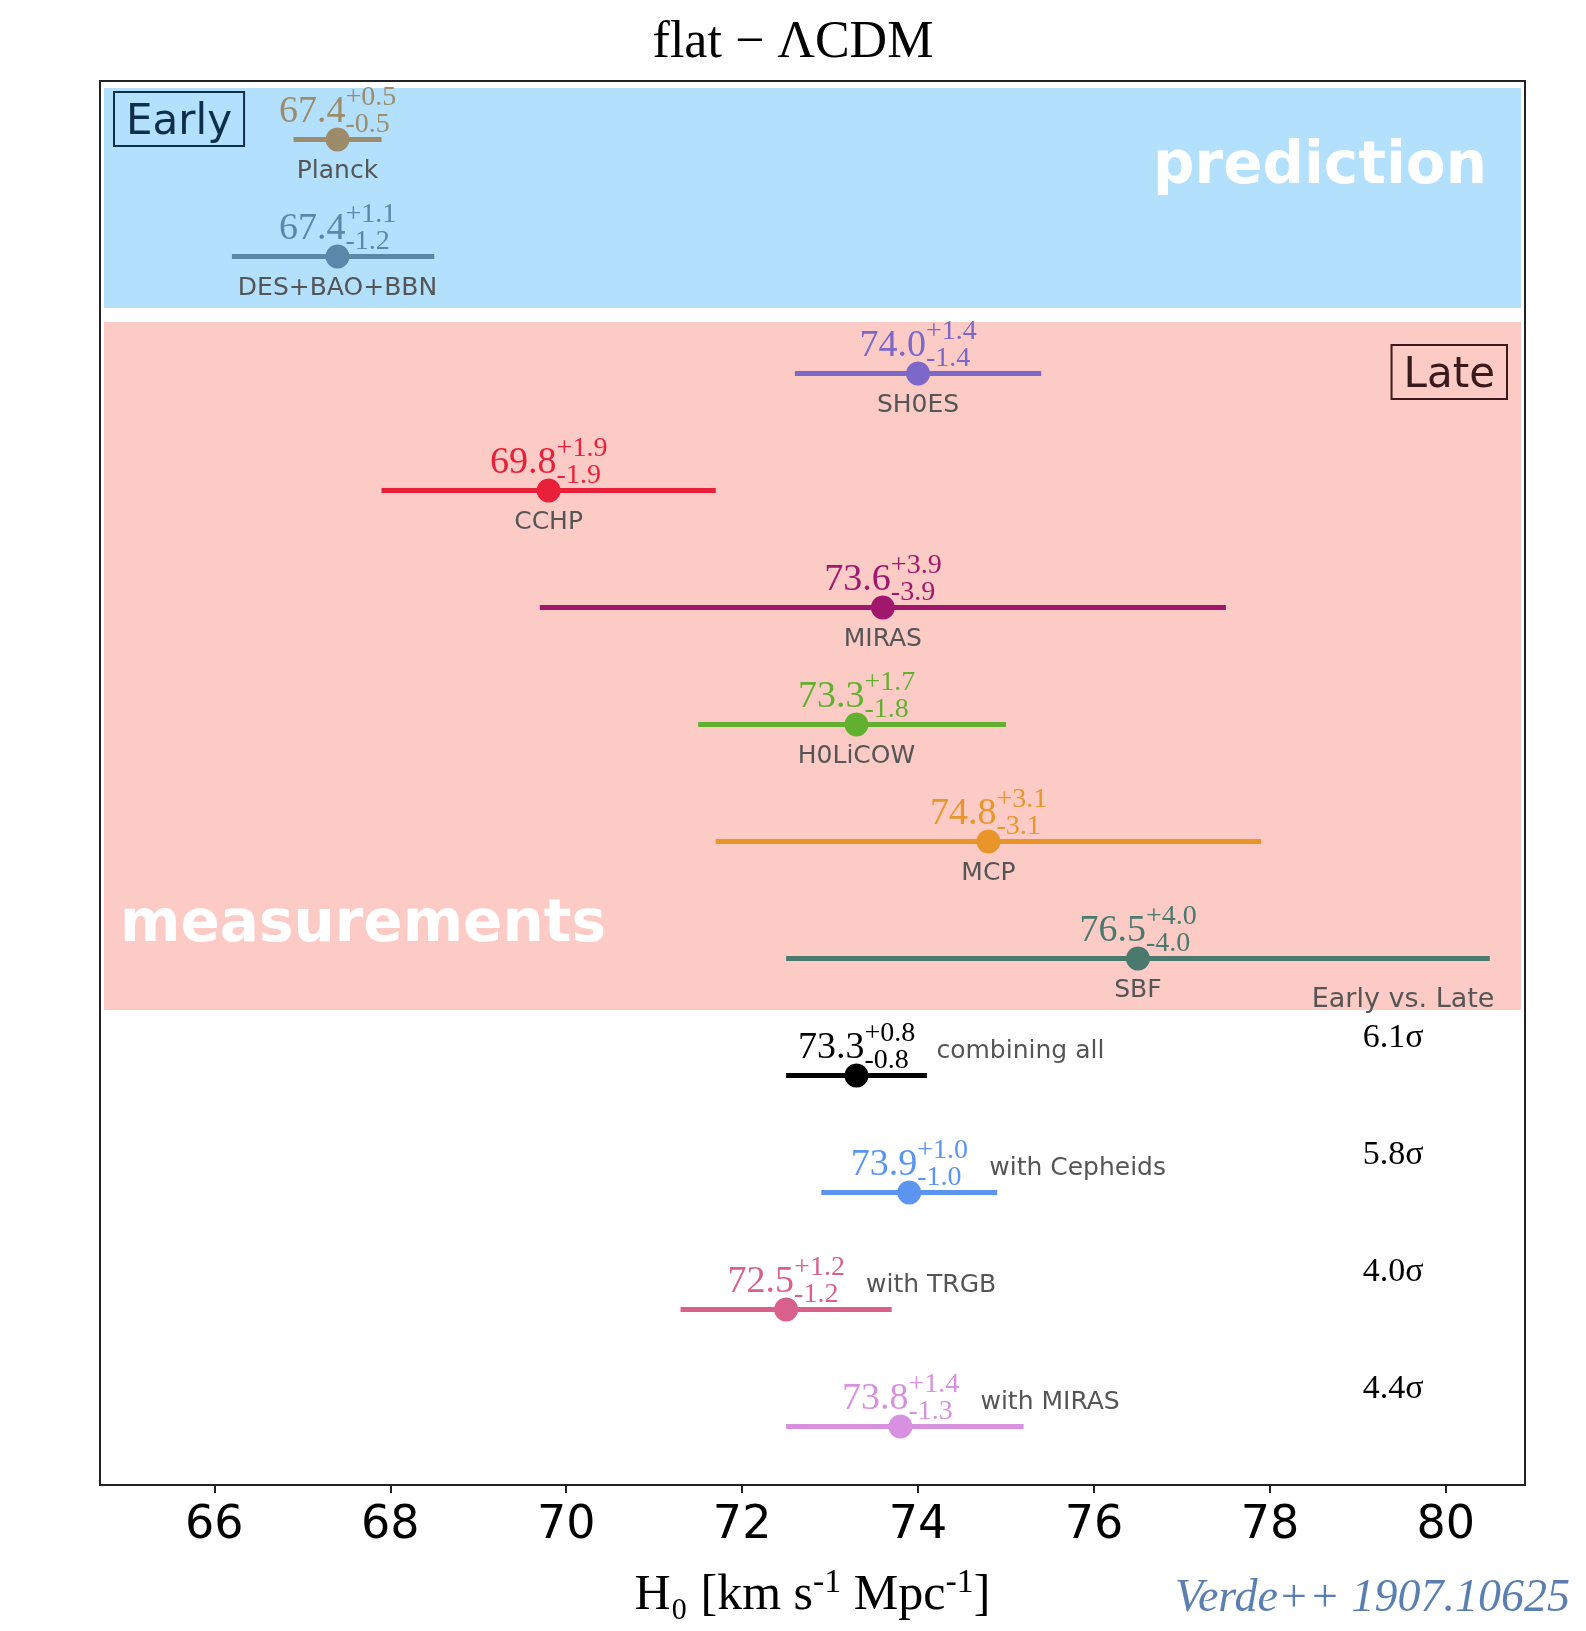  Describe the element at coordinates (1393, 1035) in the screenshot. I see `annotation: 6.1σ` at that location.